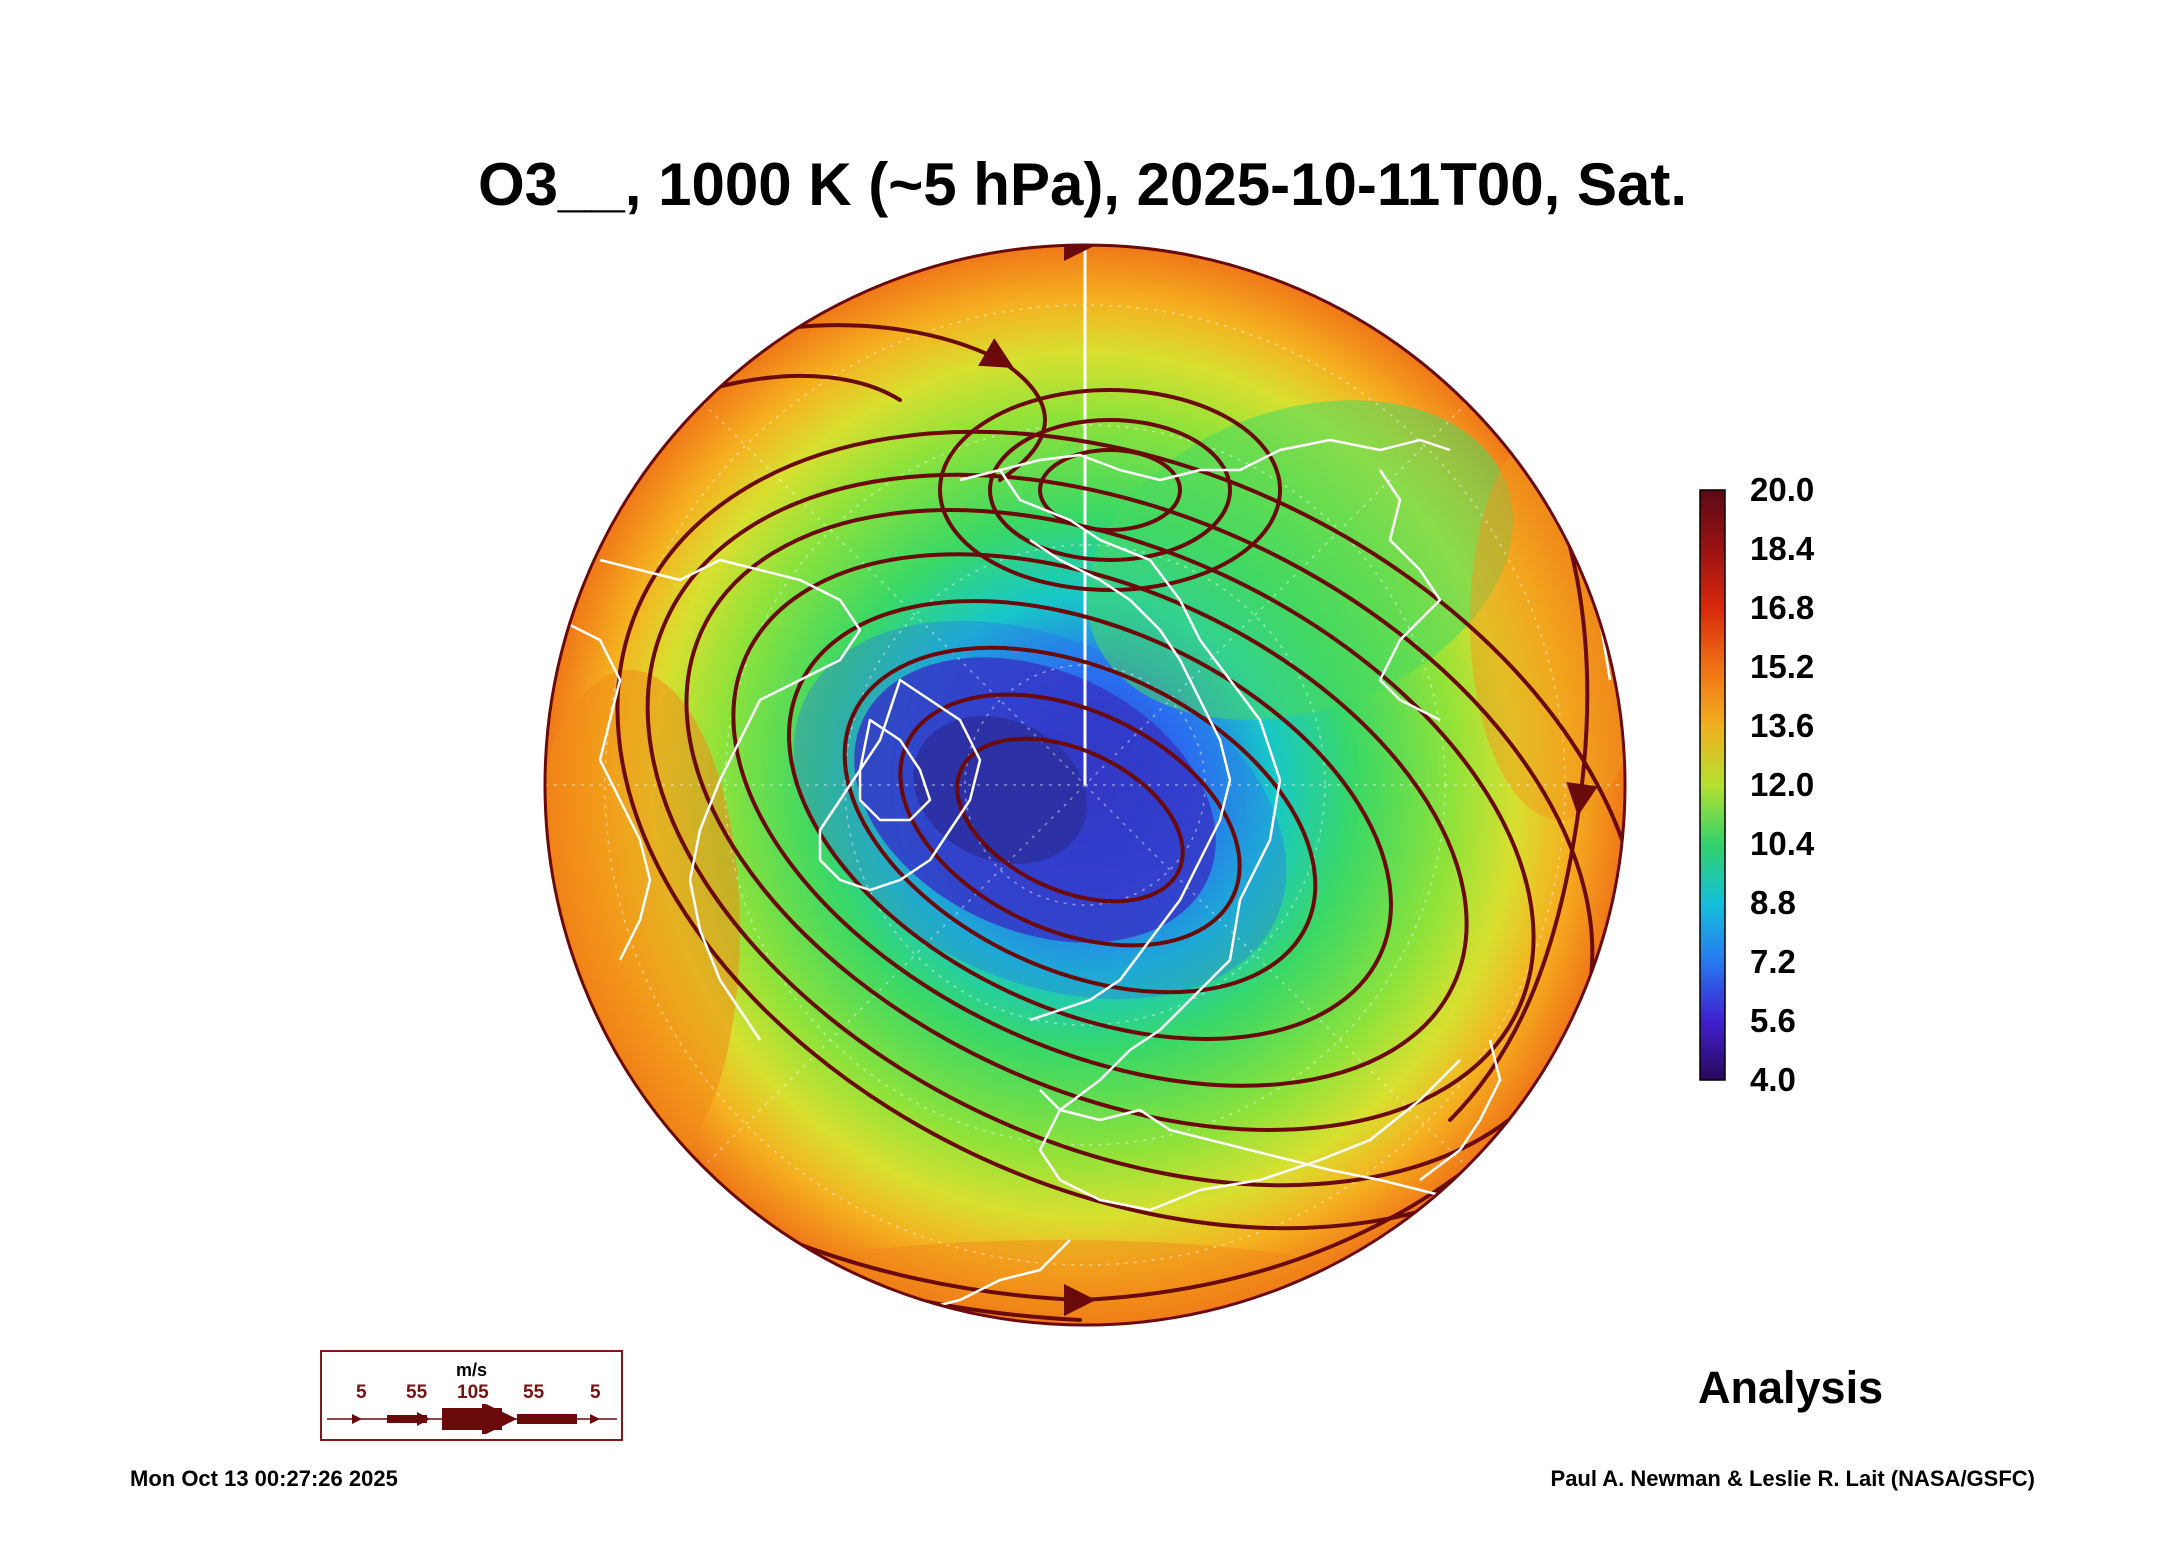 This screenshot has width=2165, height=1561. I want to click on wind-speed-legend: m/s 5 55 105 55 5, so click(471, 1395).